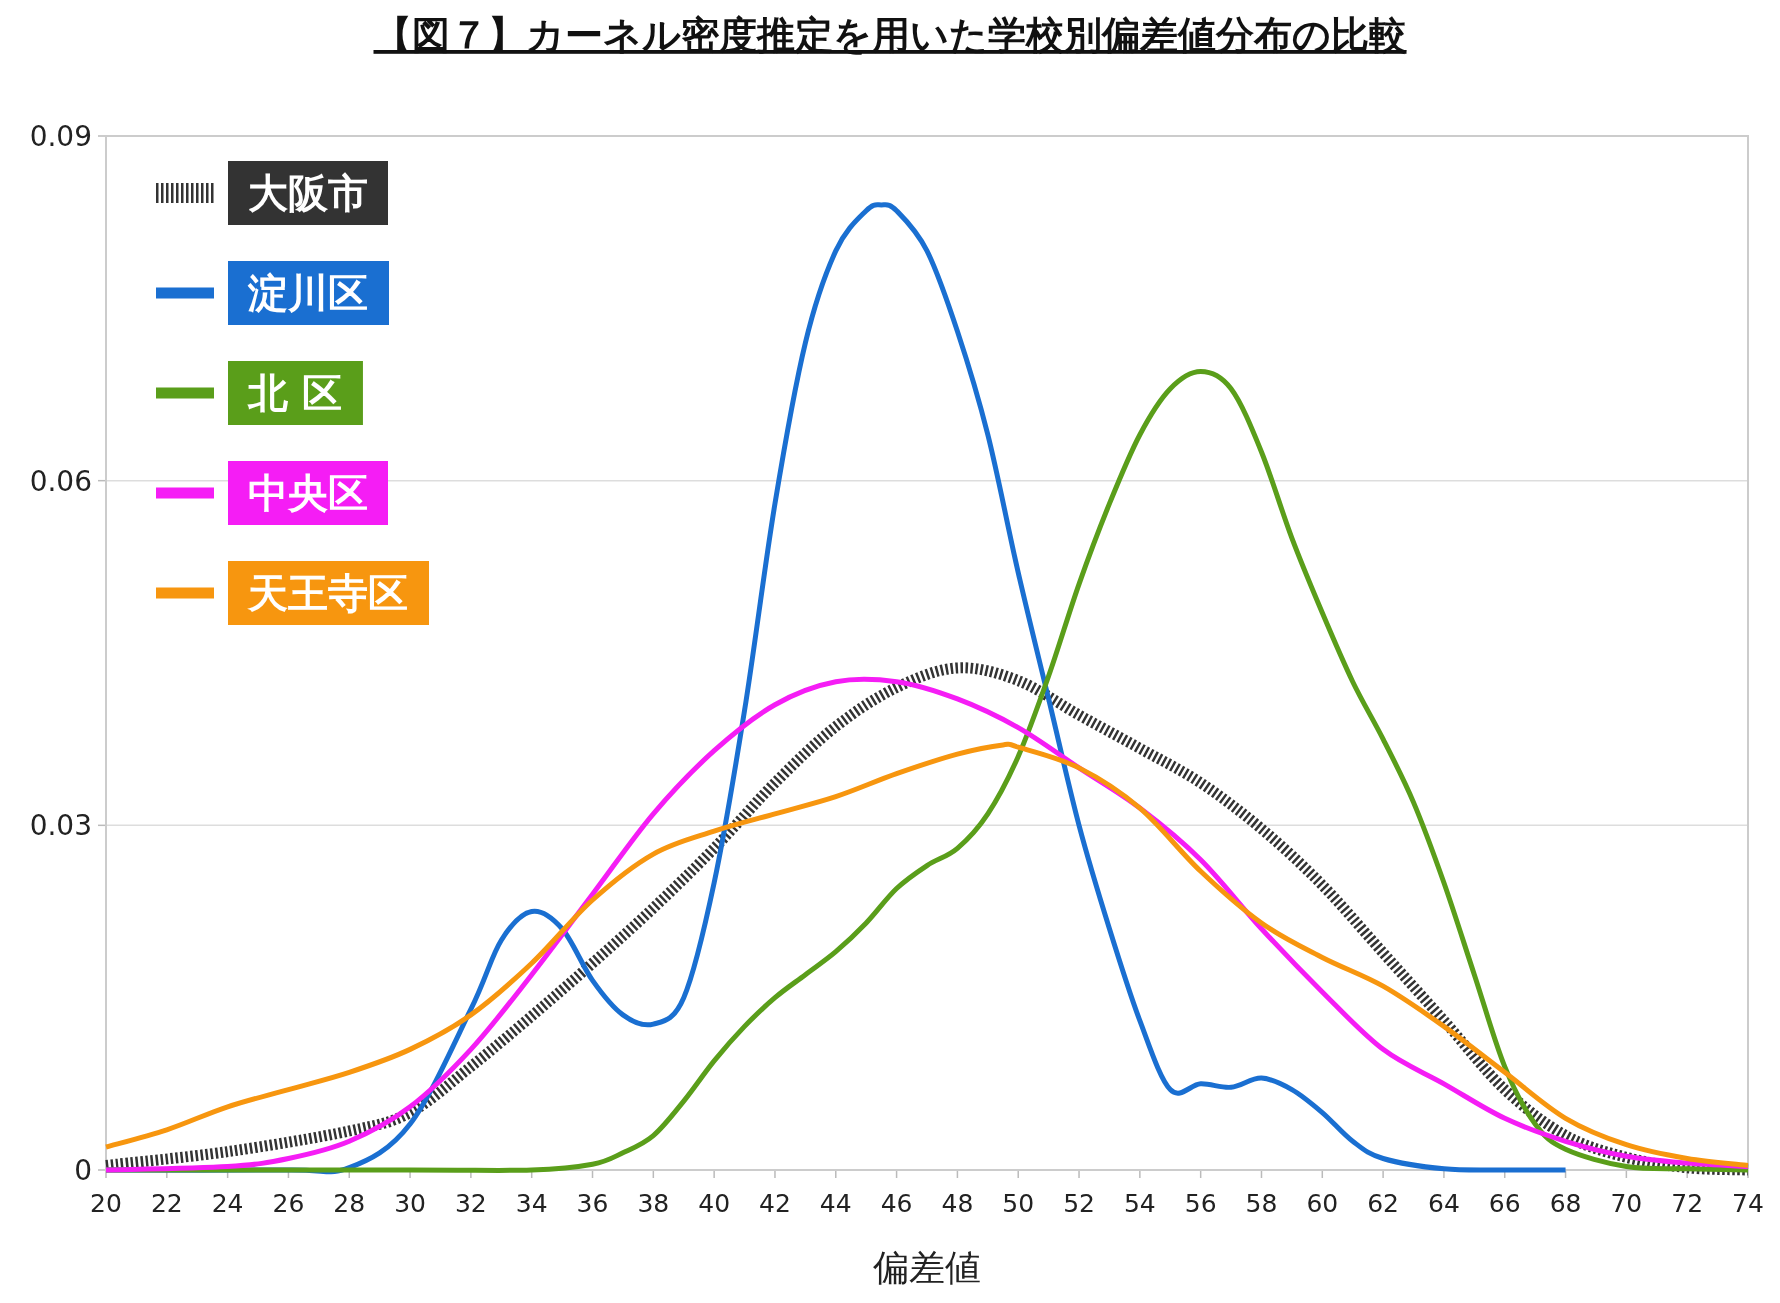 This screenshot has width=1780, height=1303. I want to click on y-tick-label: 0.06, so click(60, 481).